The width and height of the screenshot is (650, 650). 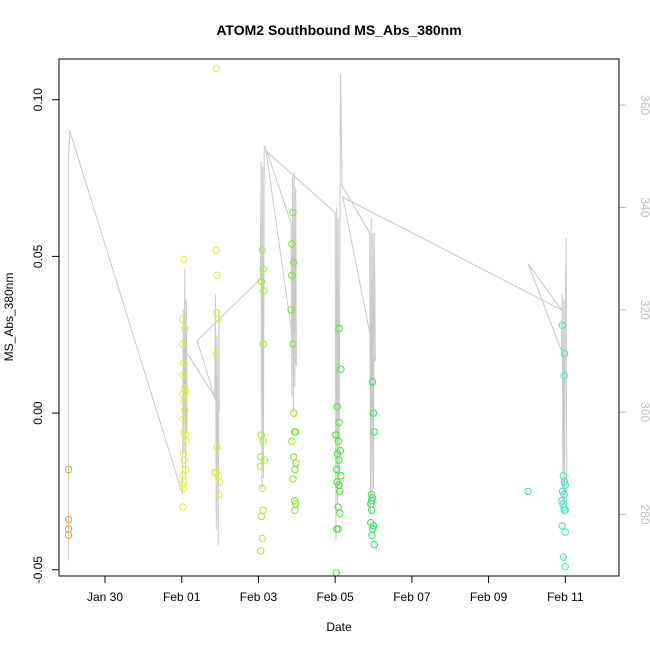 What do you see at coordinates (335, 597) in the screenshot?
I see `x-tick-label: Feb 05` at bounding box center [335, 597].